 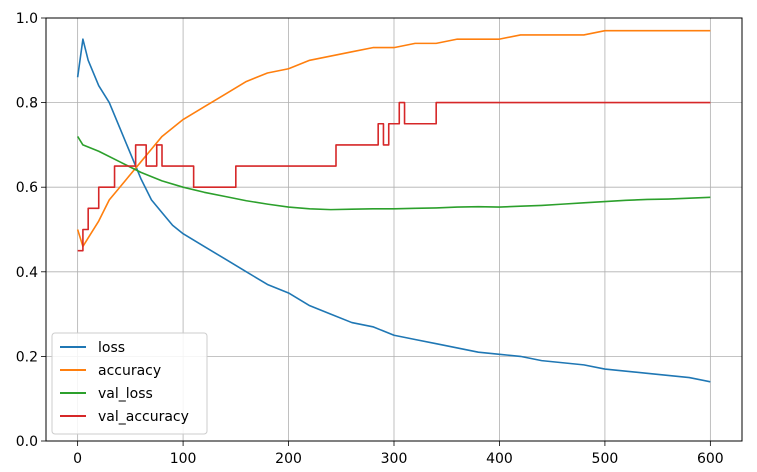 I want to click on x-tick-label: 400, so click(x=499, y=459).